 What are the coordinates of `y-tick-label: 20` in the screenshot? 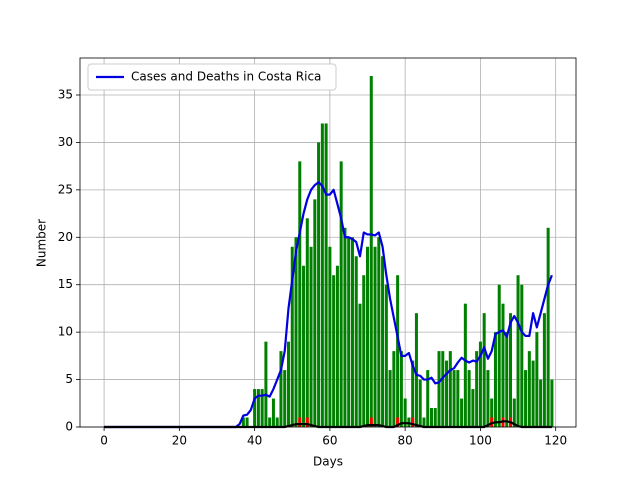 It's located at (65, 237).